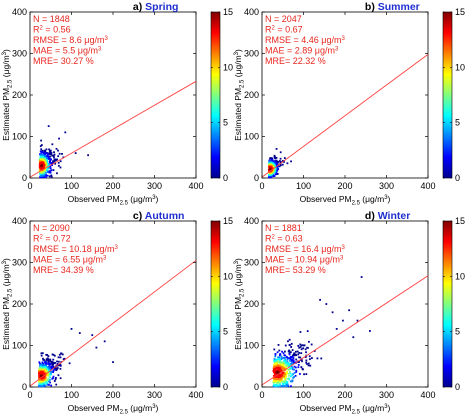 The image size is (474, 414). I want to click on stat-r2-value: = 0.72, so click(57, 239).